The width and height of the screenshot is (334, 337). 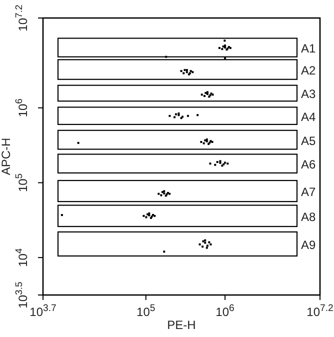 What do you see at coordinates (320, 310) in the screenshot?
I see `x-tick-label: 10$^{7.2}$` at bounding box center [320, 310].